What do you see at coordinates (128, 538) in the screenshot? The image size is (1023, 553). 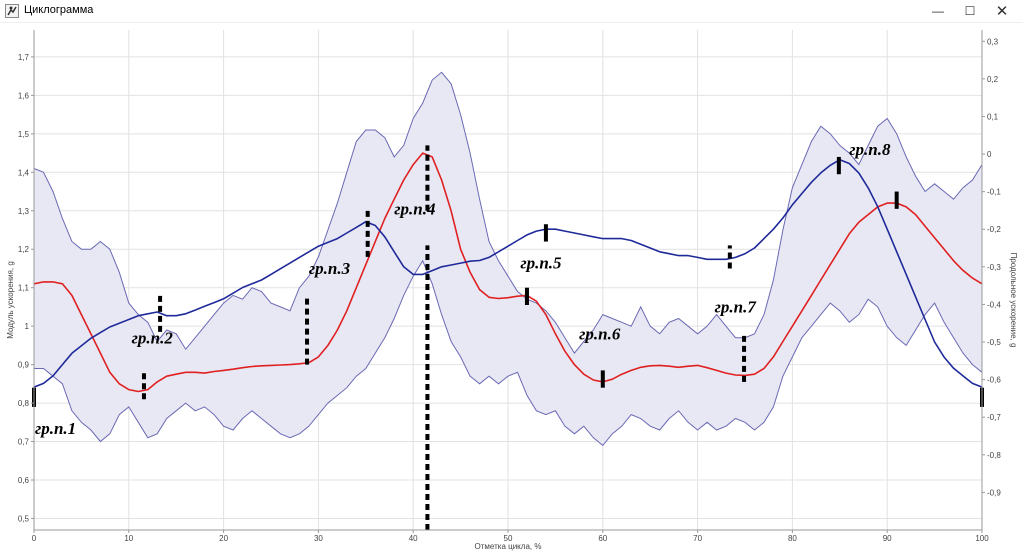 I see `x-tick-label: 10` at bounding box center [128, 538].